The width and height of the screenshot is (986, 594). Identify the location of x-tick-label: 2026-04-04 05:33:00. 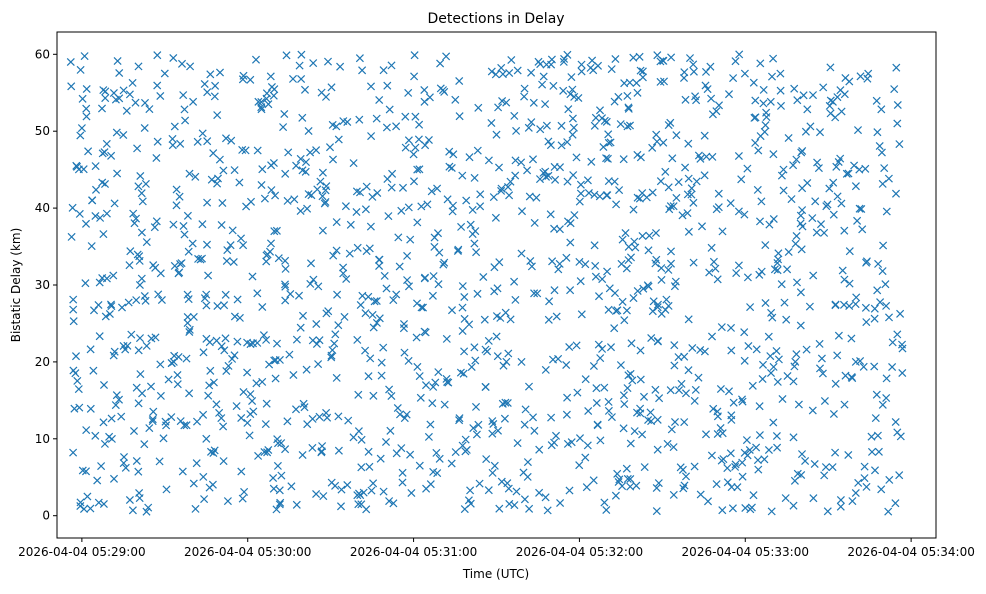
(745, 552).